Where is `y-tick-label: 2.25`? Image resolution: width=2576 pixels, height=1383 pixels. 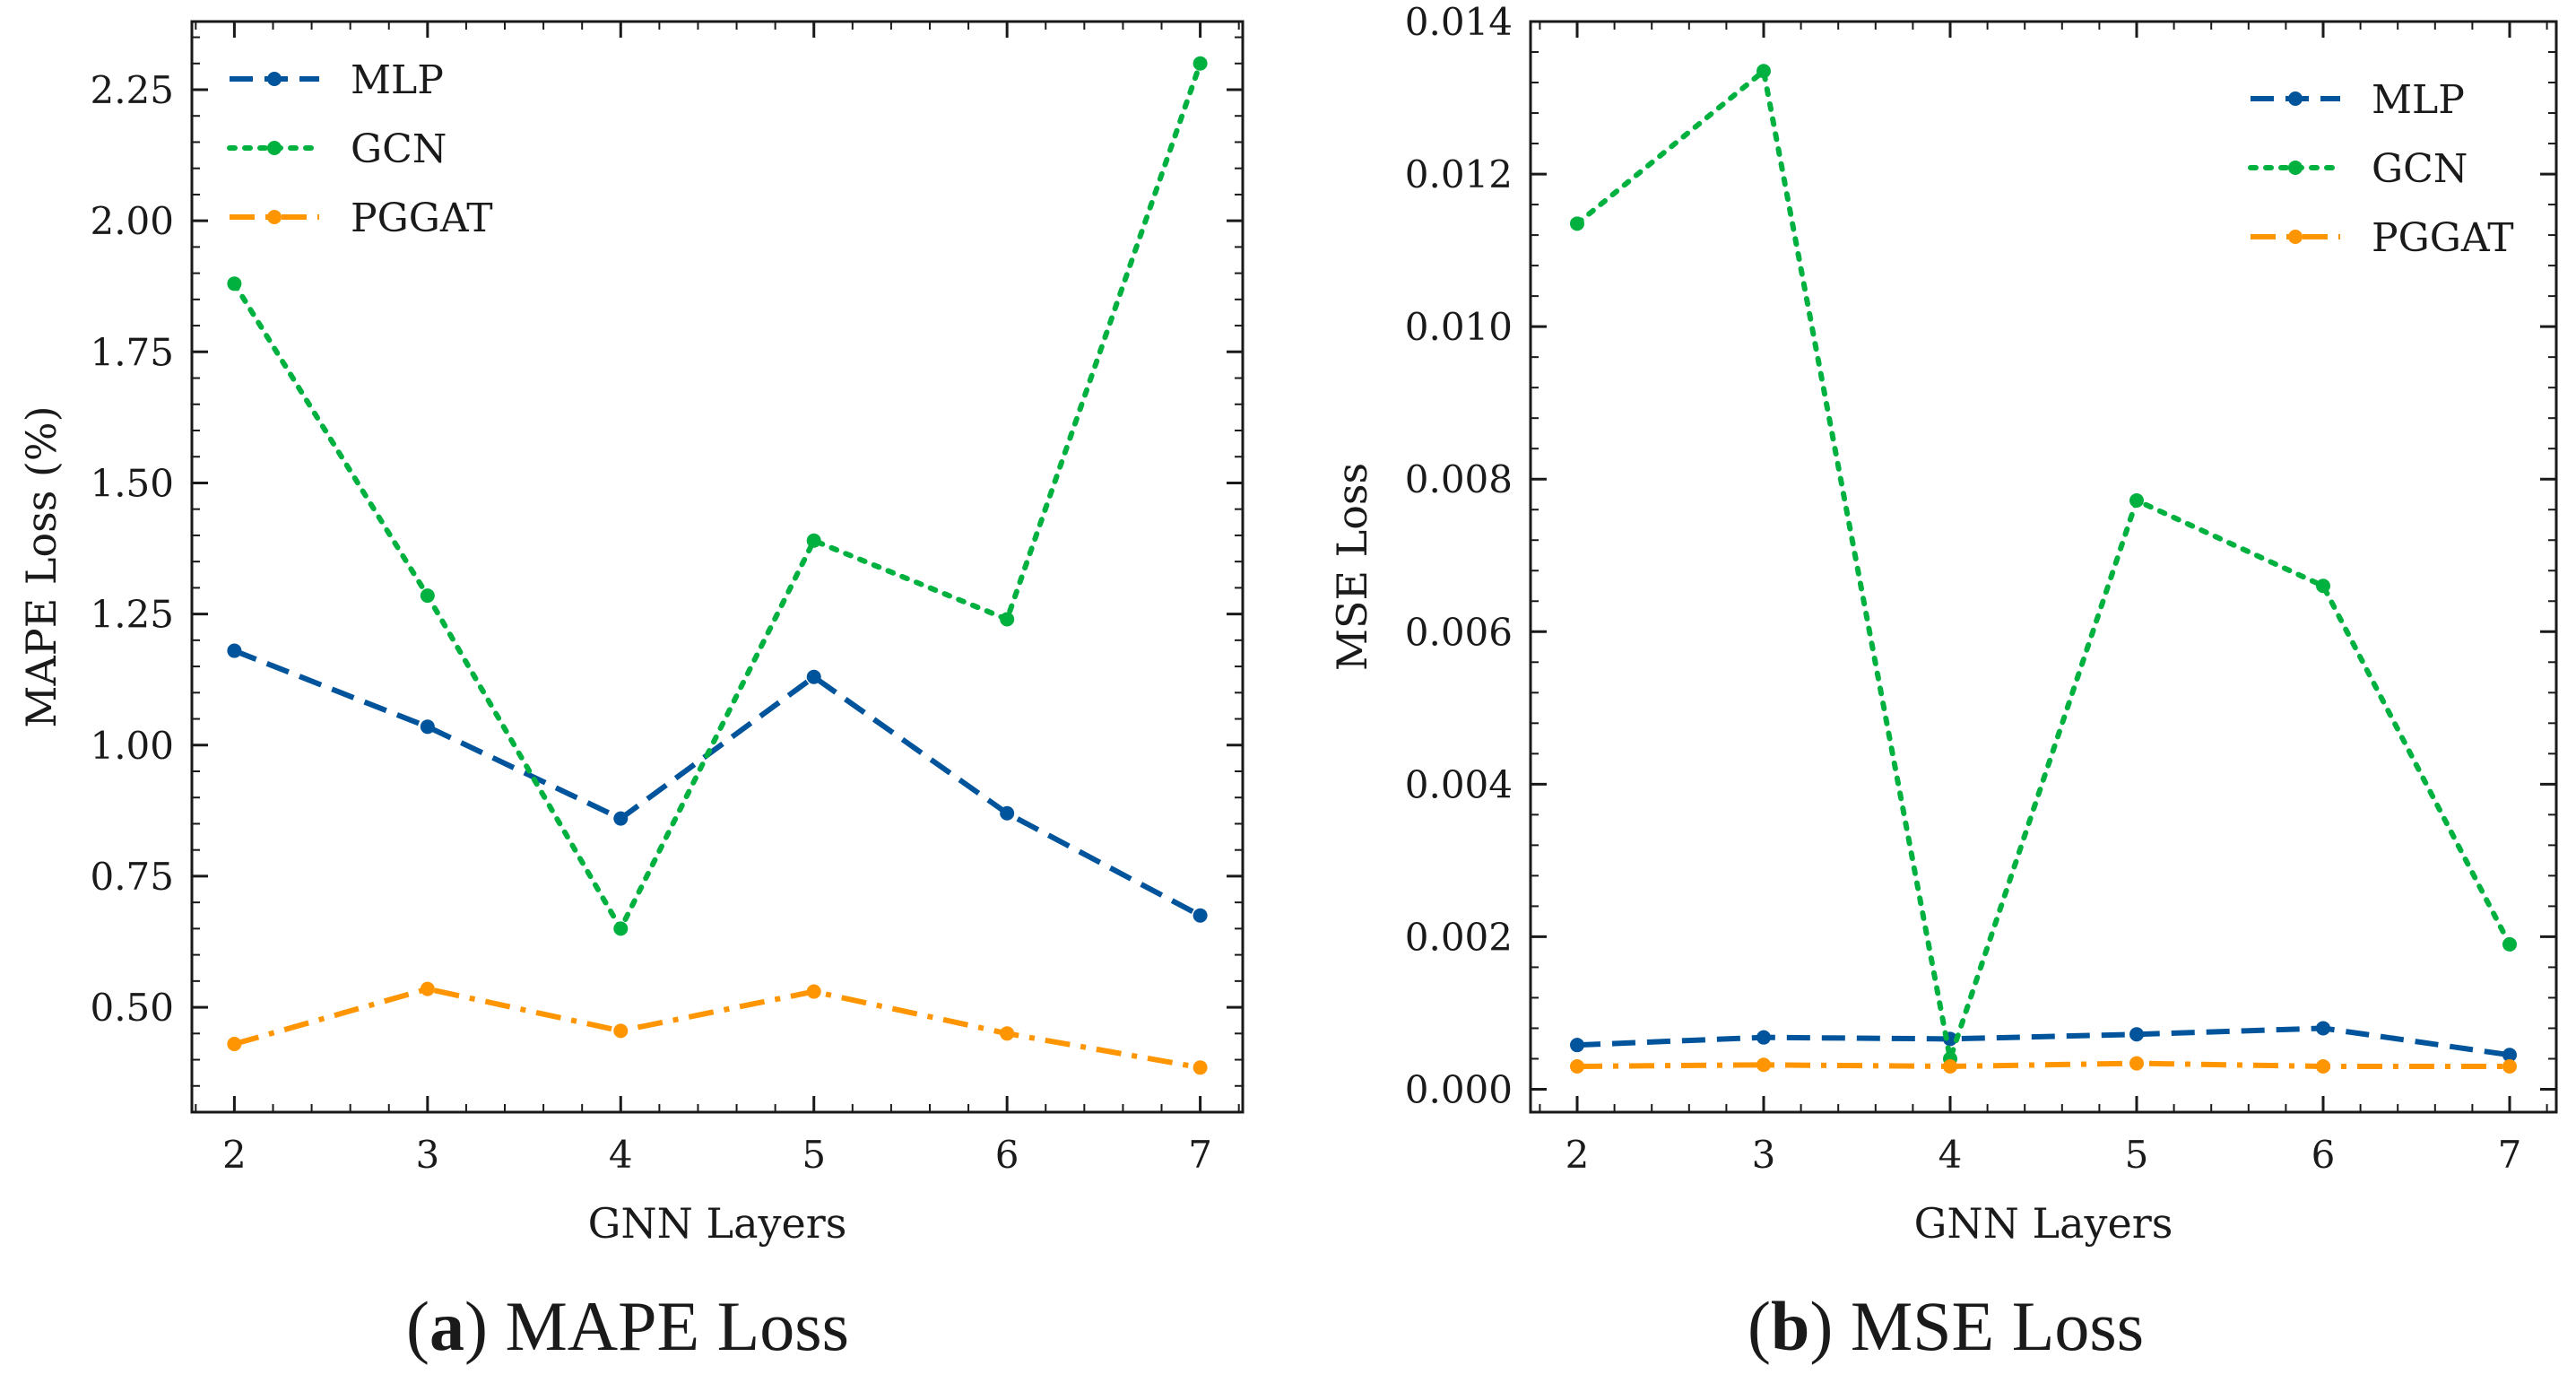
y-tick-label: 2.25 is located at coordinates (132, 90).